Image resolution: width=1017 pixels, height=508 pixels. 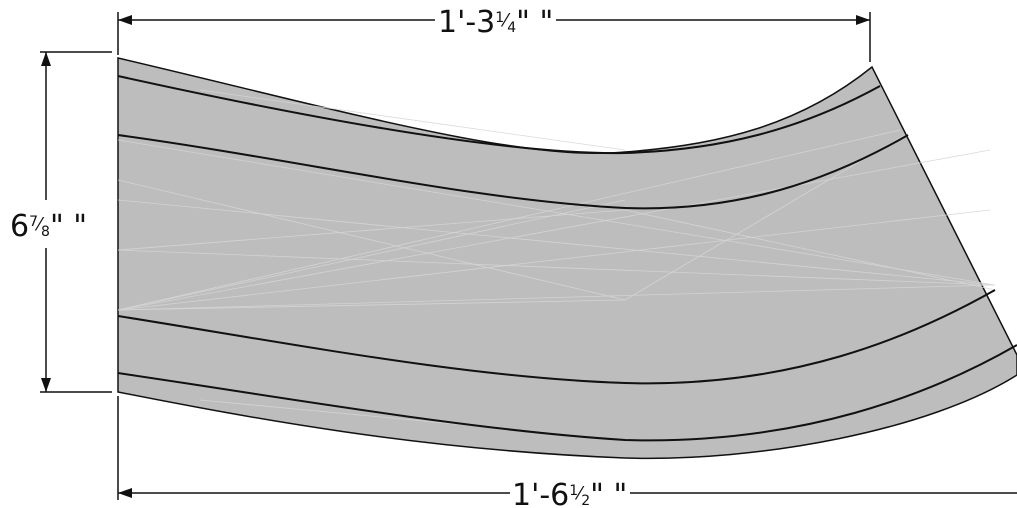 What do you see at coordinates (45, 232) in the screenshot?
I see `height-frac-den: 8` at bounding box center [45, 232].